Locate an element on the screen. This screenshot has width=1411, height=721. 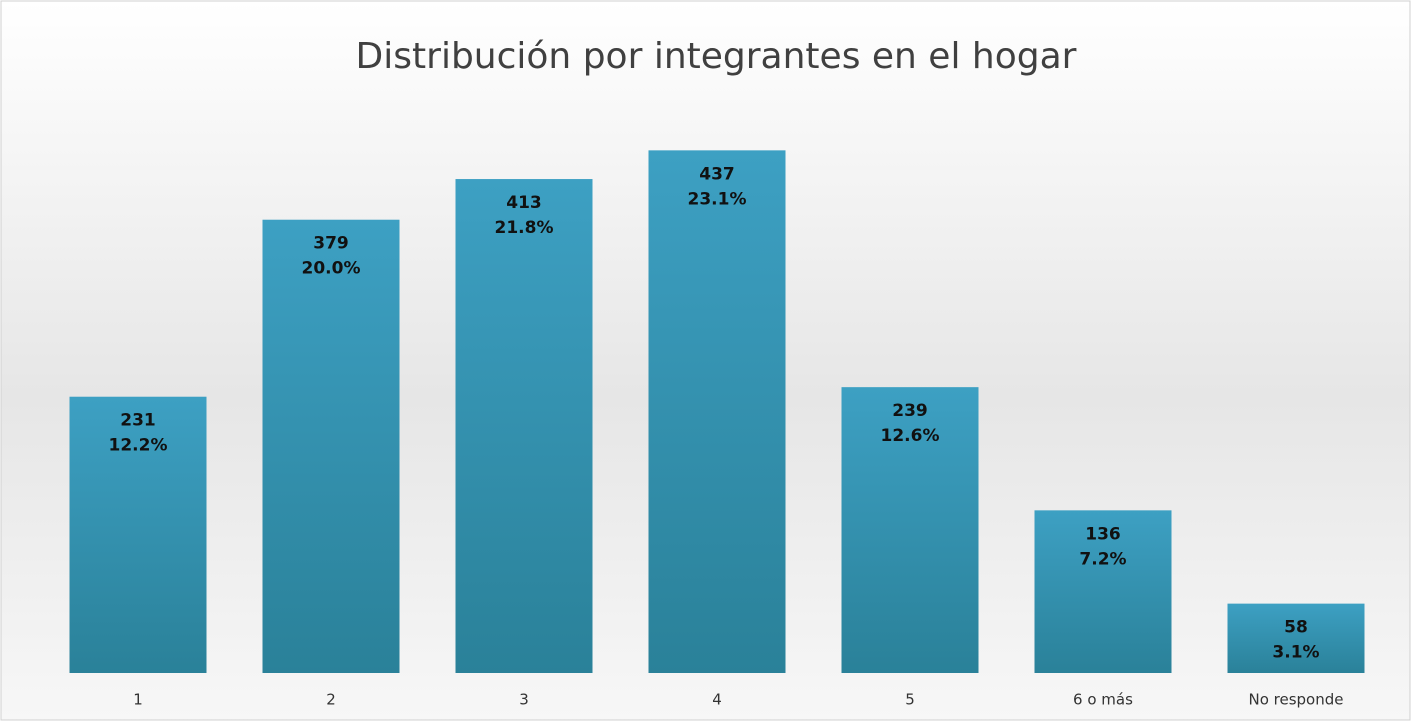
x-tick-label: 4 is located at coordinates (717, 700).